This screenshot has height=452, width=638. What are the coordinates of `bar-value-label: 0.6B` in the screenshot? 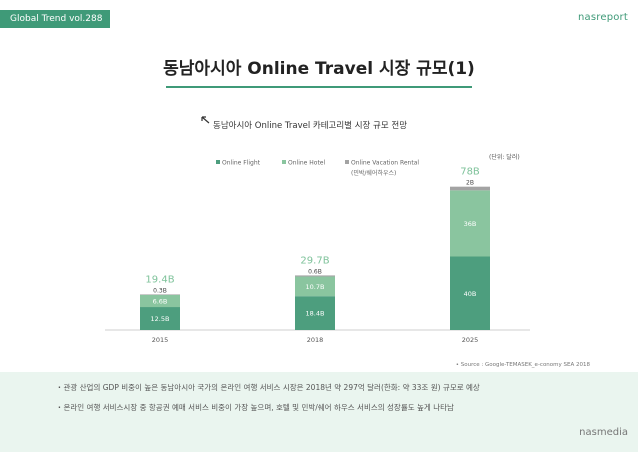 It's located at (315, 271).